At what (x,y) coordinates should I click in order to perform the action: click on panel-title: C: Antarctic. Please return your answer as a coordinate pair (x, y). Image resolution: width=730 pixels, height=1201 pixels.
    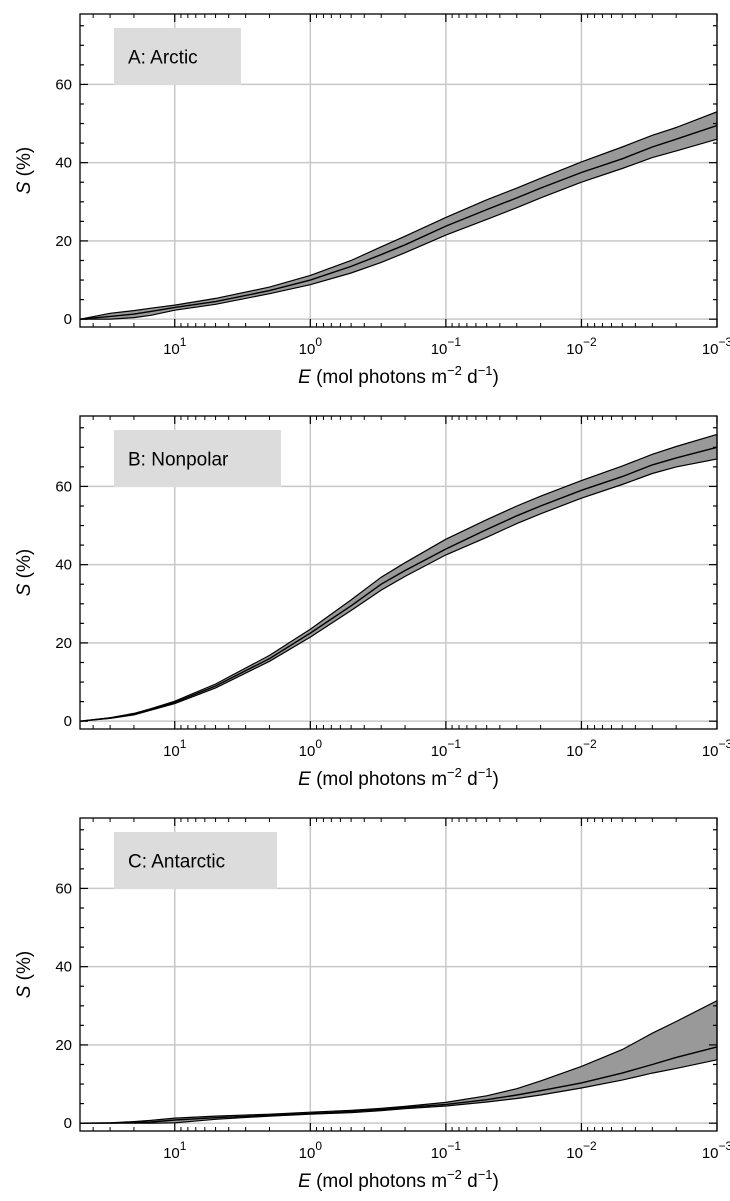
    Looking at the image, I should click on (176, 862).